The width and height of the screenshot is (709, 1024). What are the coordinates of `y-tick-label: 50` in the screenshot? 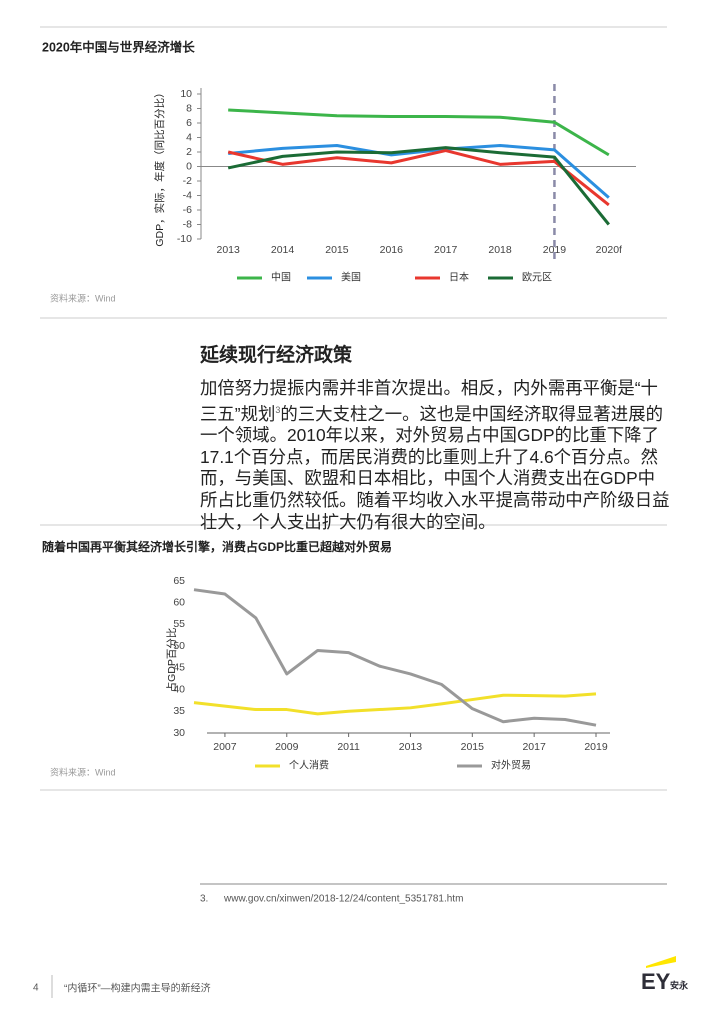 It's located at (179, 646).